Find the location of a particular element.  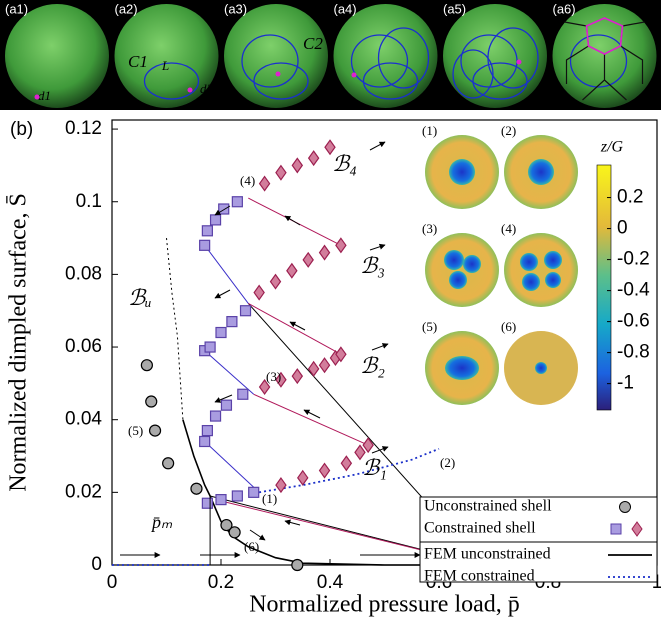

colorbar-tick-label: 0 is located at coordinates (622, 228).